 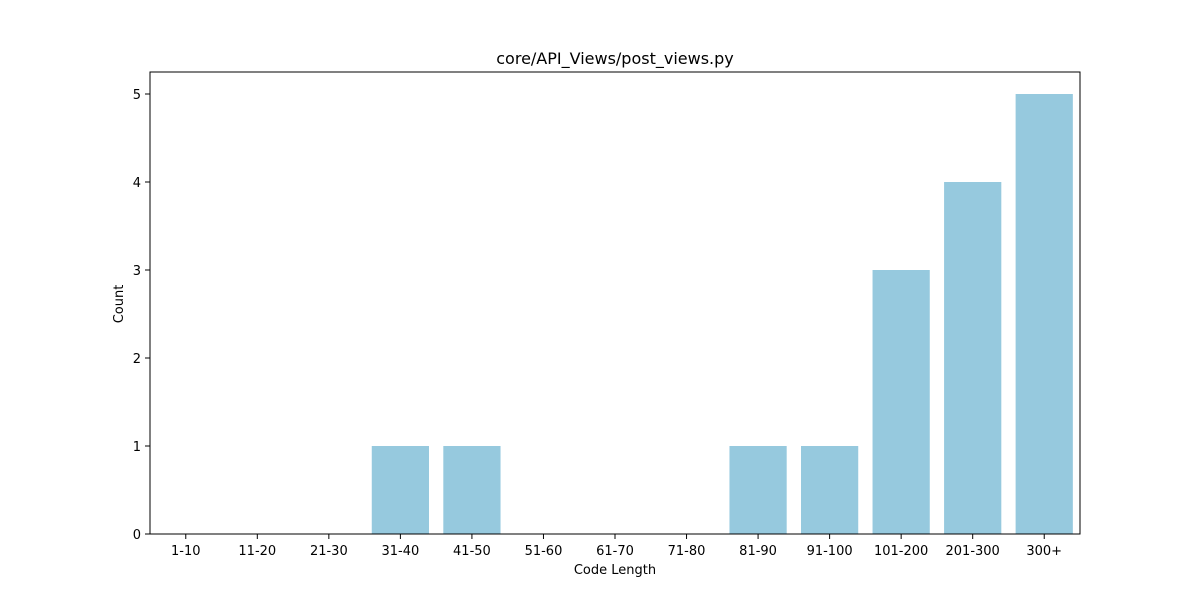 I want to click on bar-300+, so click(x=1044, y=314).